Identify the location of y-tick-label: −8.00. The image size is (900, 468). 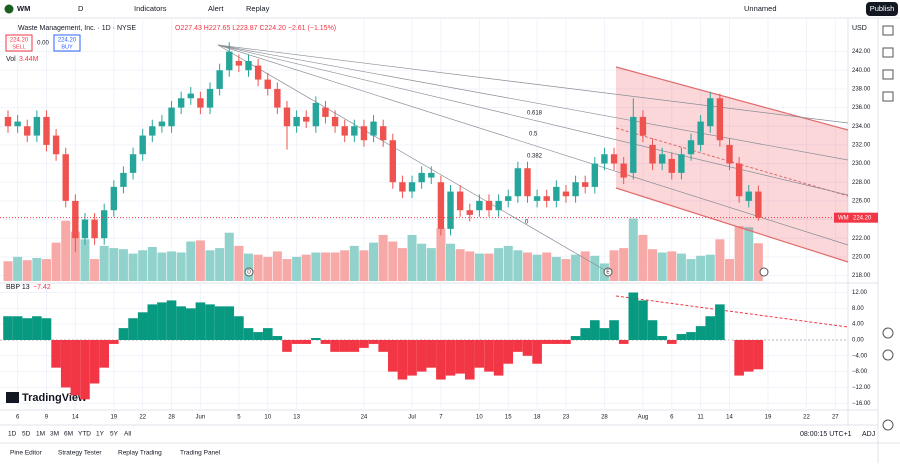
(860, 372).